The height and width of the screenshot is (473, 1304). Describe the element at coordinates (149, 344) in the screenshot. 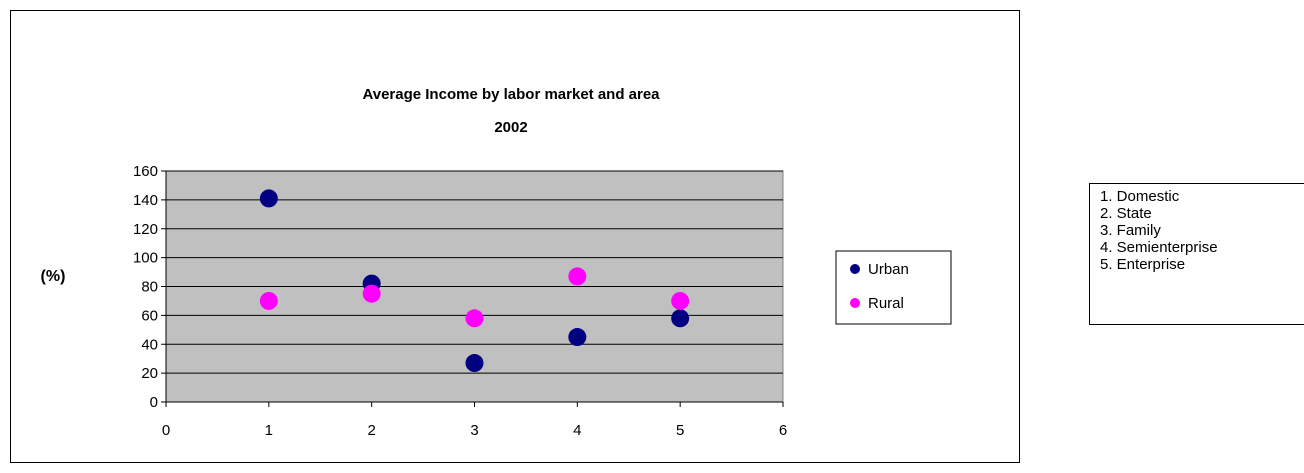

I see `y-tick-label: 40` at that location.